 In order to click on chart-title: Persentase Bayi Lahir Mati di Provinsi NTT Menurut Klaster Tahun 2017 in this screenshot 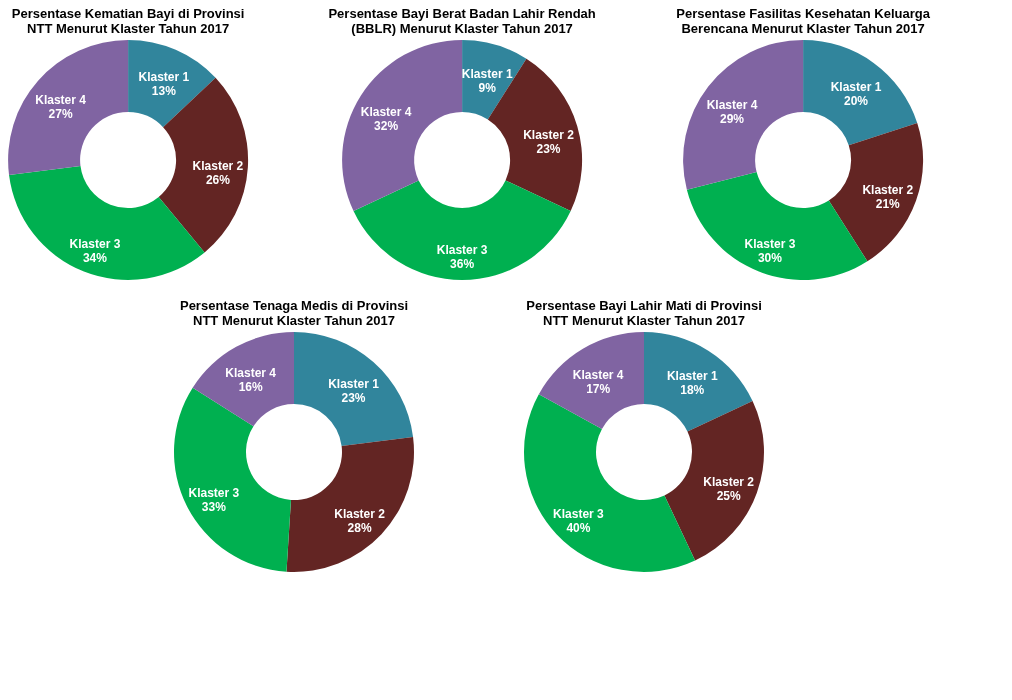, I will do `click(644, 313)`.